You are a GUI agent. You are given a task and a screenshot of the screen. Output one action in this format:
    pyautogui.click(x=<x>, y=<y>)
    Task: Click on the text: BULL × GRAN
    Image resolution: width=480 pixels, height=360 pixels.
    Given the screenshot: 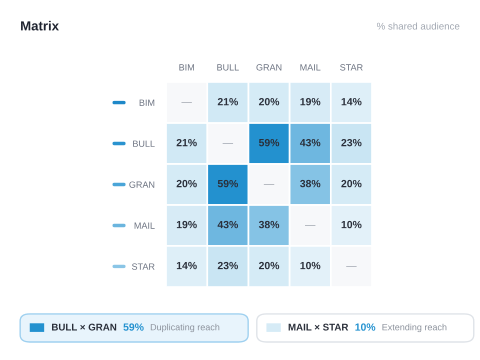 What is the action you would take?
    pyautogui.click(x=84, y=327)
    